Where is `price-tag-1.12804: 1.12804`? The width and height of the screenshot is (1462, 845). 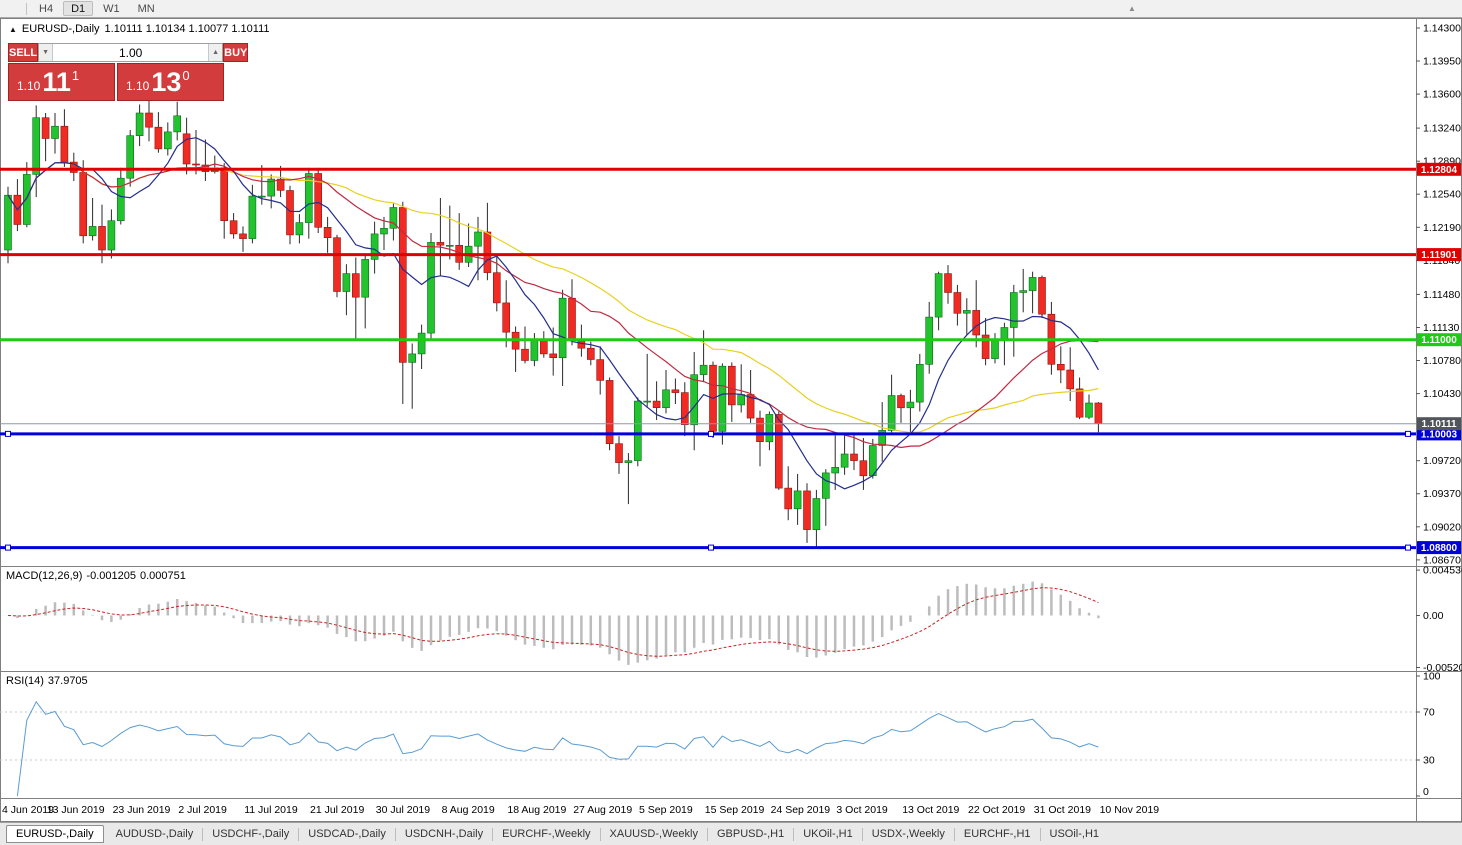
price-tag-1.12804: 1.12804 is located at coordinates (1439, 169).